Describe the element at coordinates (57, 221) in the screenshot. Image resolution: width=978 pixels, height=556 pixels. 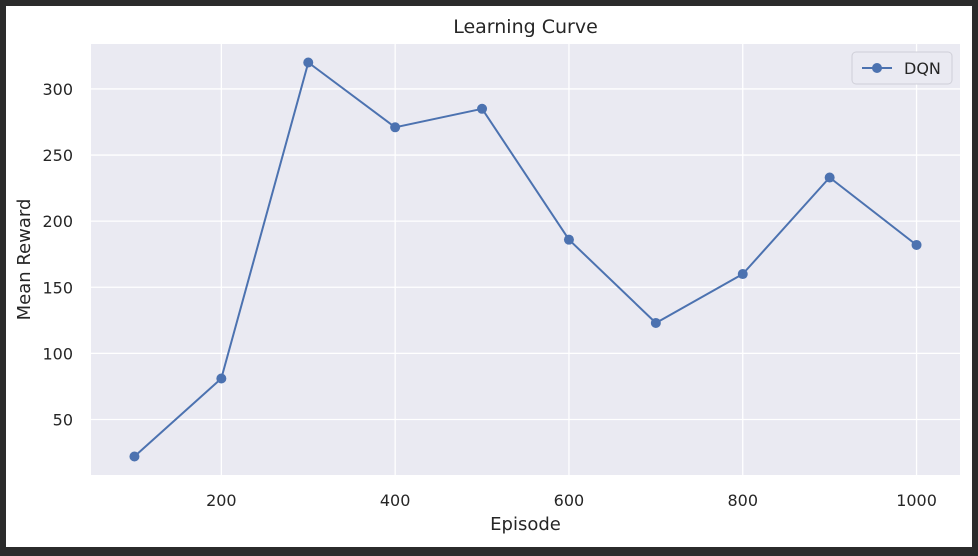
I see `y-tick-label: 200` at that location.